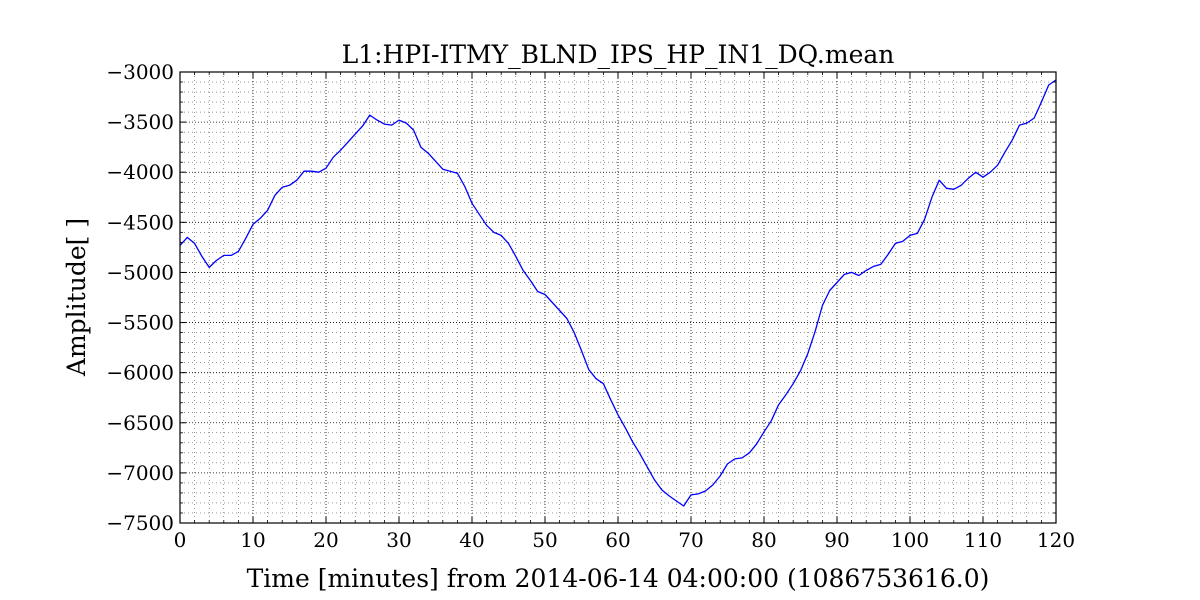  I want to click on x-tick-label: 10, so click(252, 540).